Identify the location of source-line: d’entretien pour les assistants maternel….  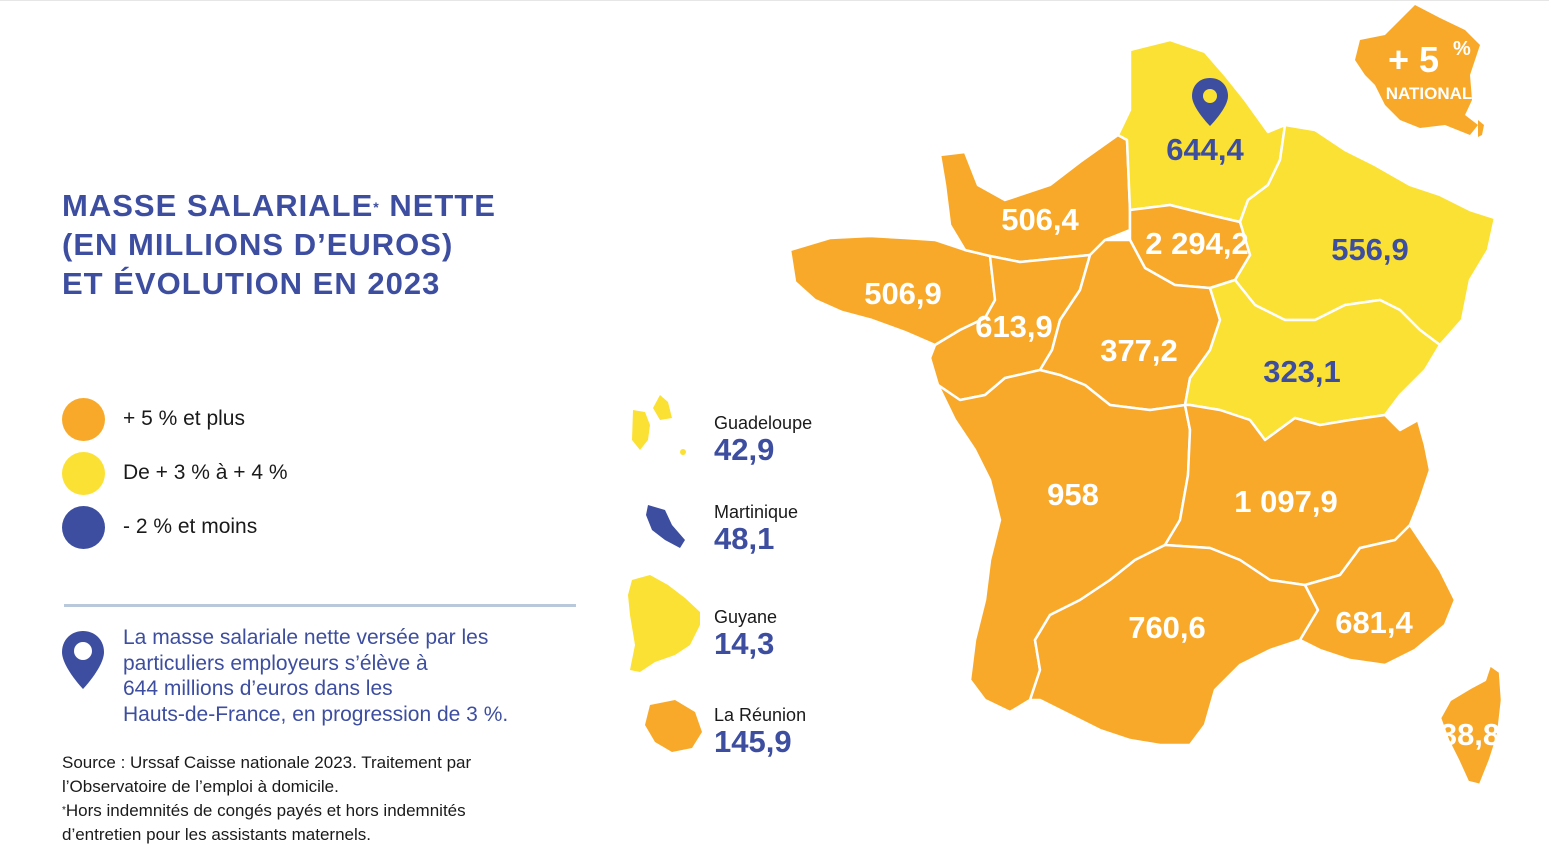
(216, 834).